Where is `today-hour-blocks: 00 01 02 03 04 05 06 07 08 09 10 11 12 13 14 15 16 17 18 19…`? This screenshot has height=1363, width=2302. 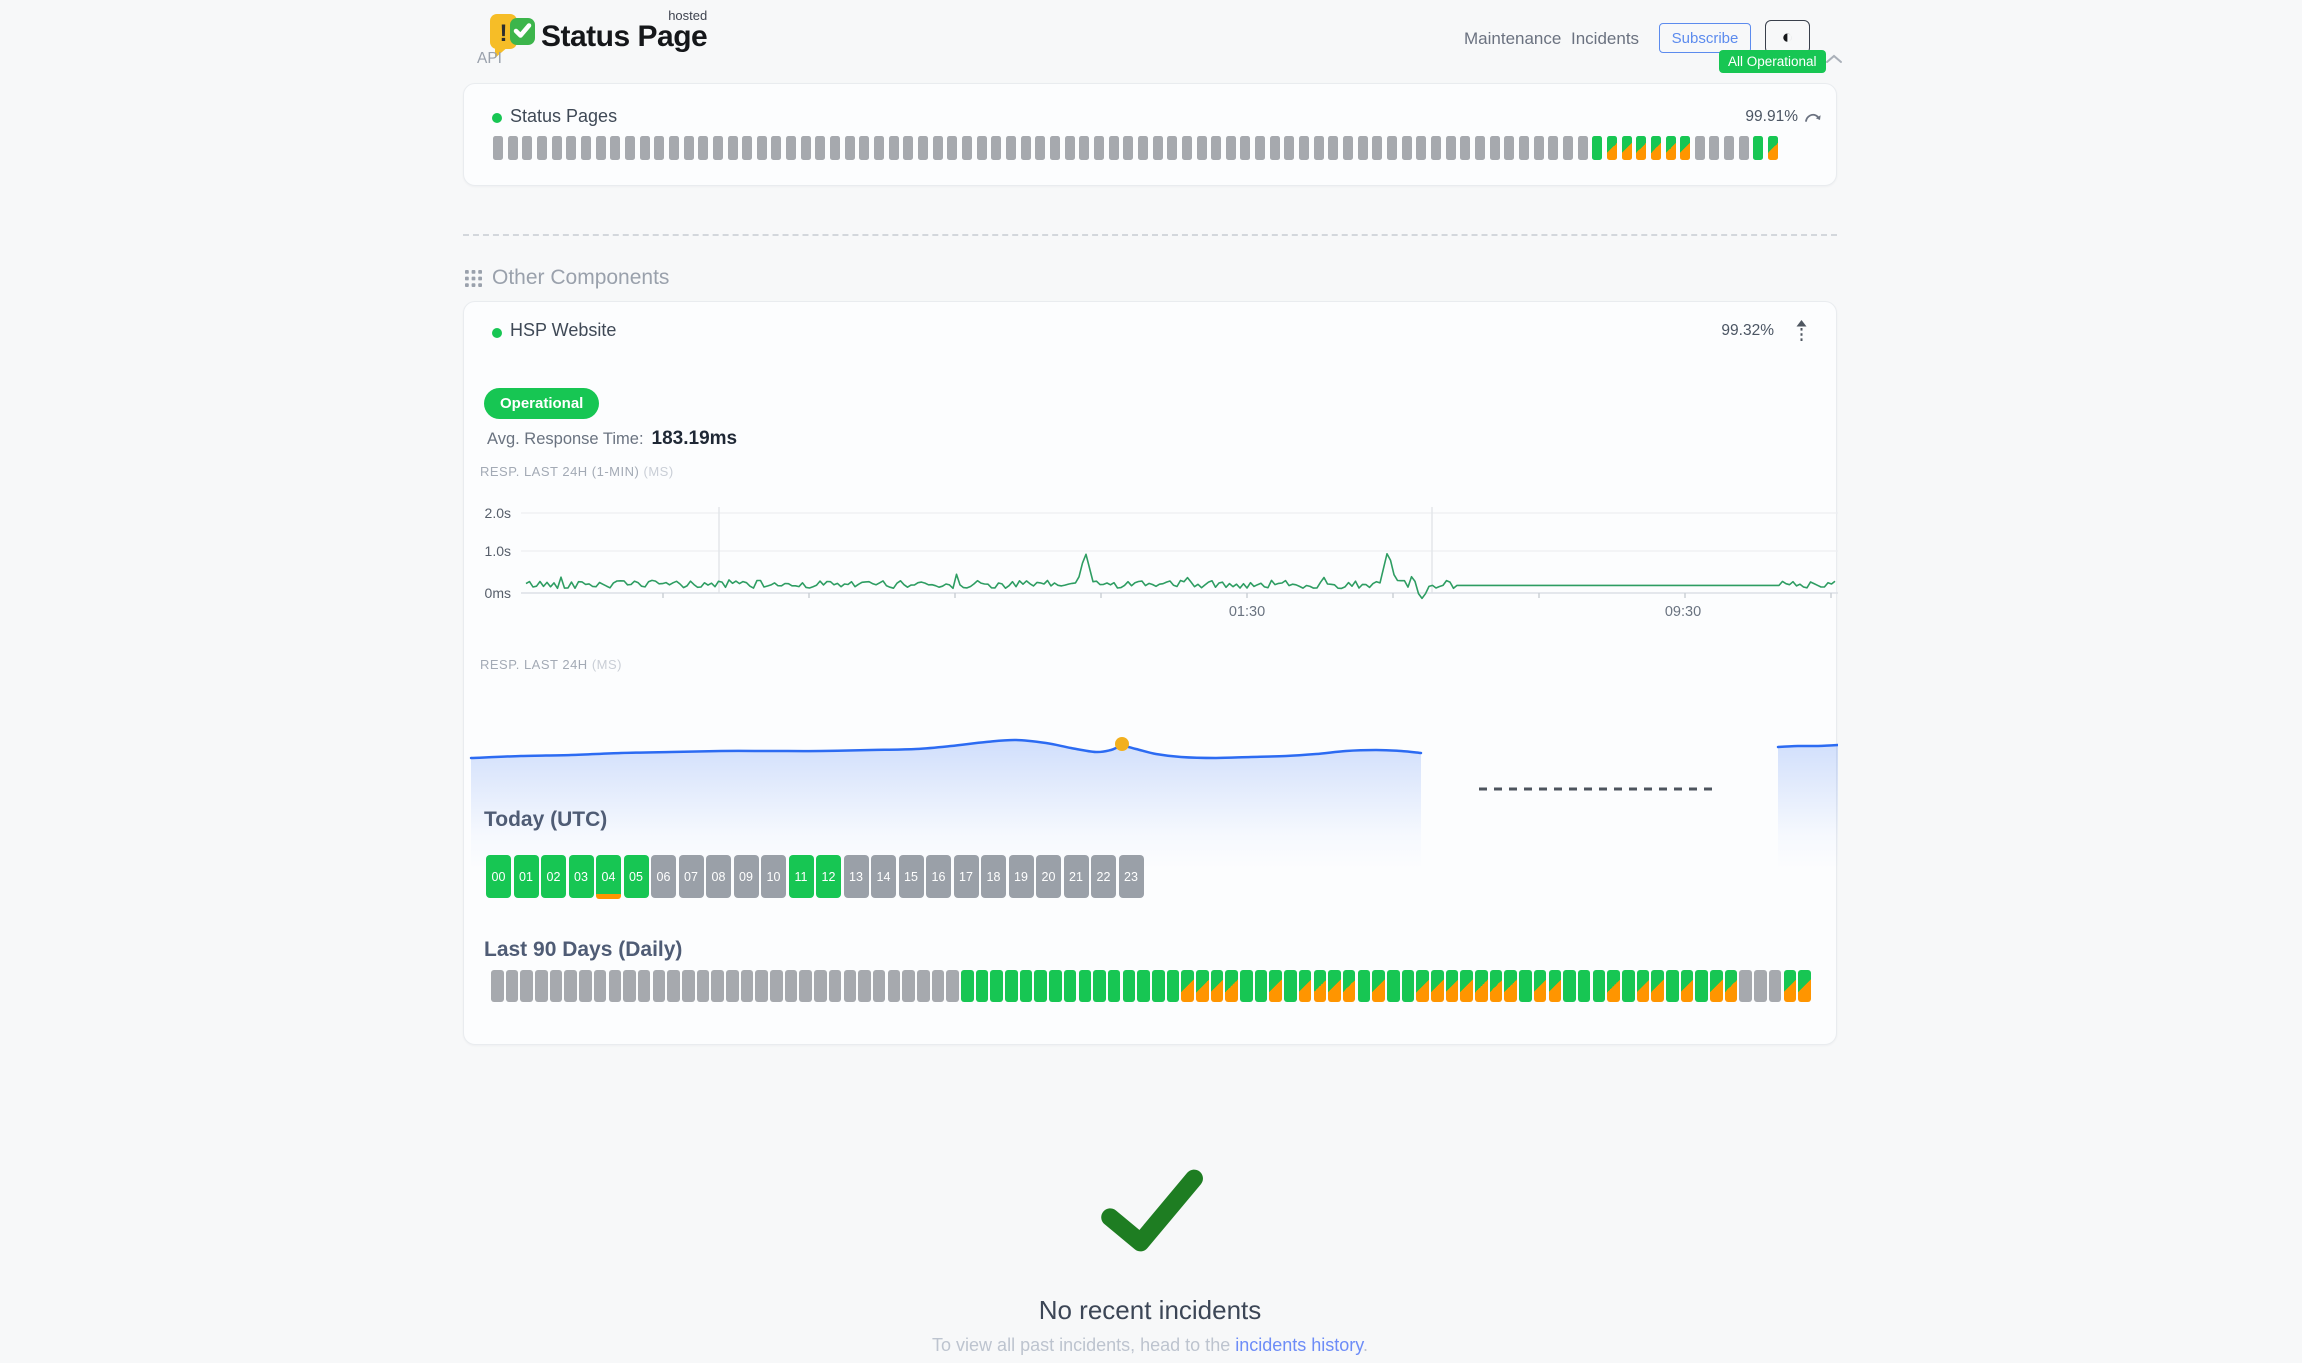 today-hour-blocks: 00 01 02 03 04 05 06 07 08 09 10 11 12 13 14 15 16 17 18 19… is located at coordinates (815, 877).